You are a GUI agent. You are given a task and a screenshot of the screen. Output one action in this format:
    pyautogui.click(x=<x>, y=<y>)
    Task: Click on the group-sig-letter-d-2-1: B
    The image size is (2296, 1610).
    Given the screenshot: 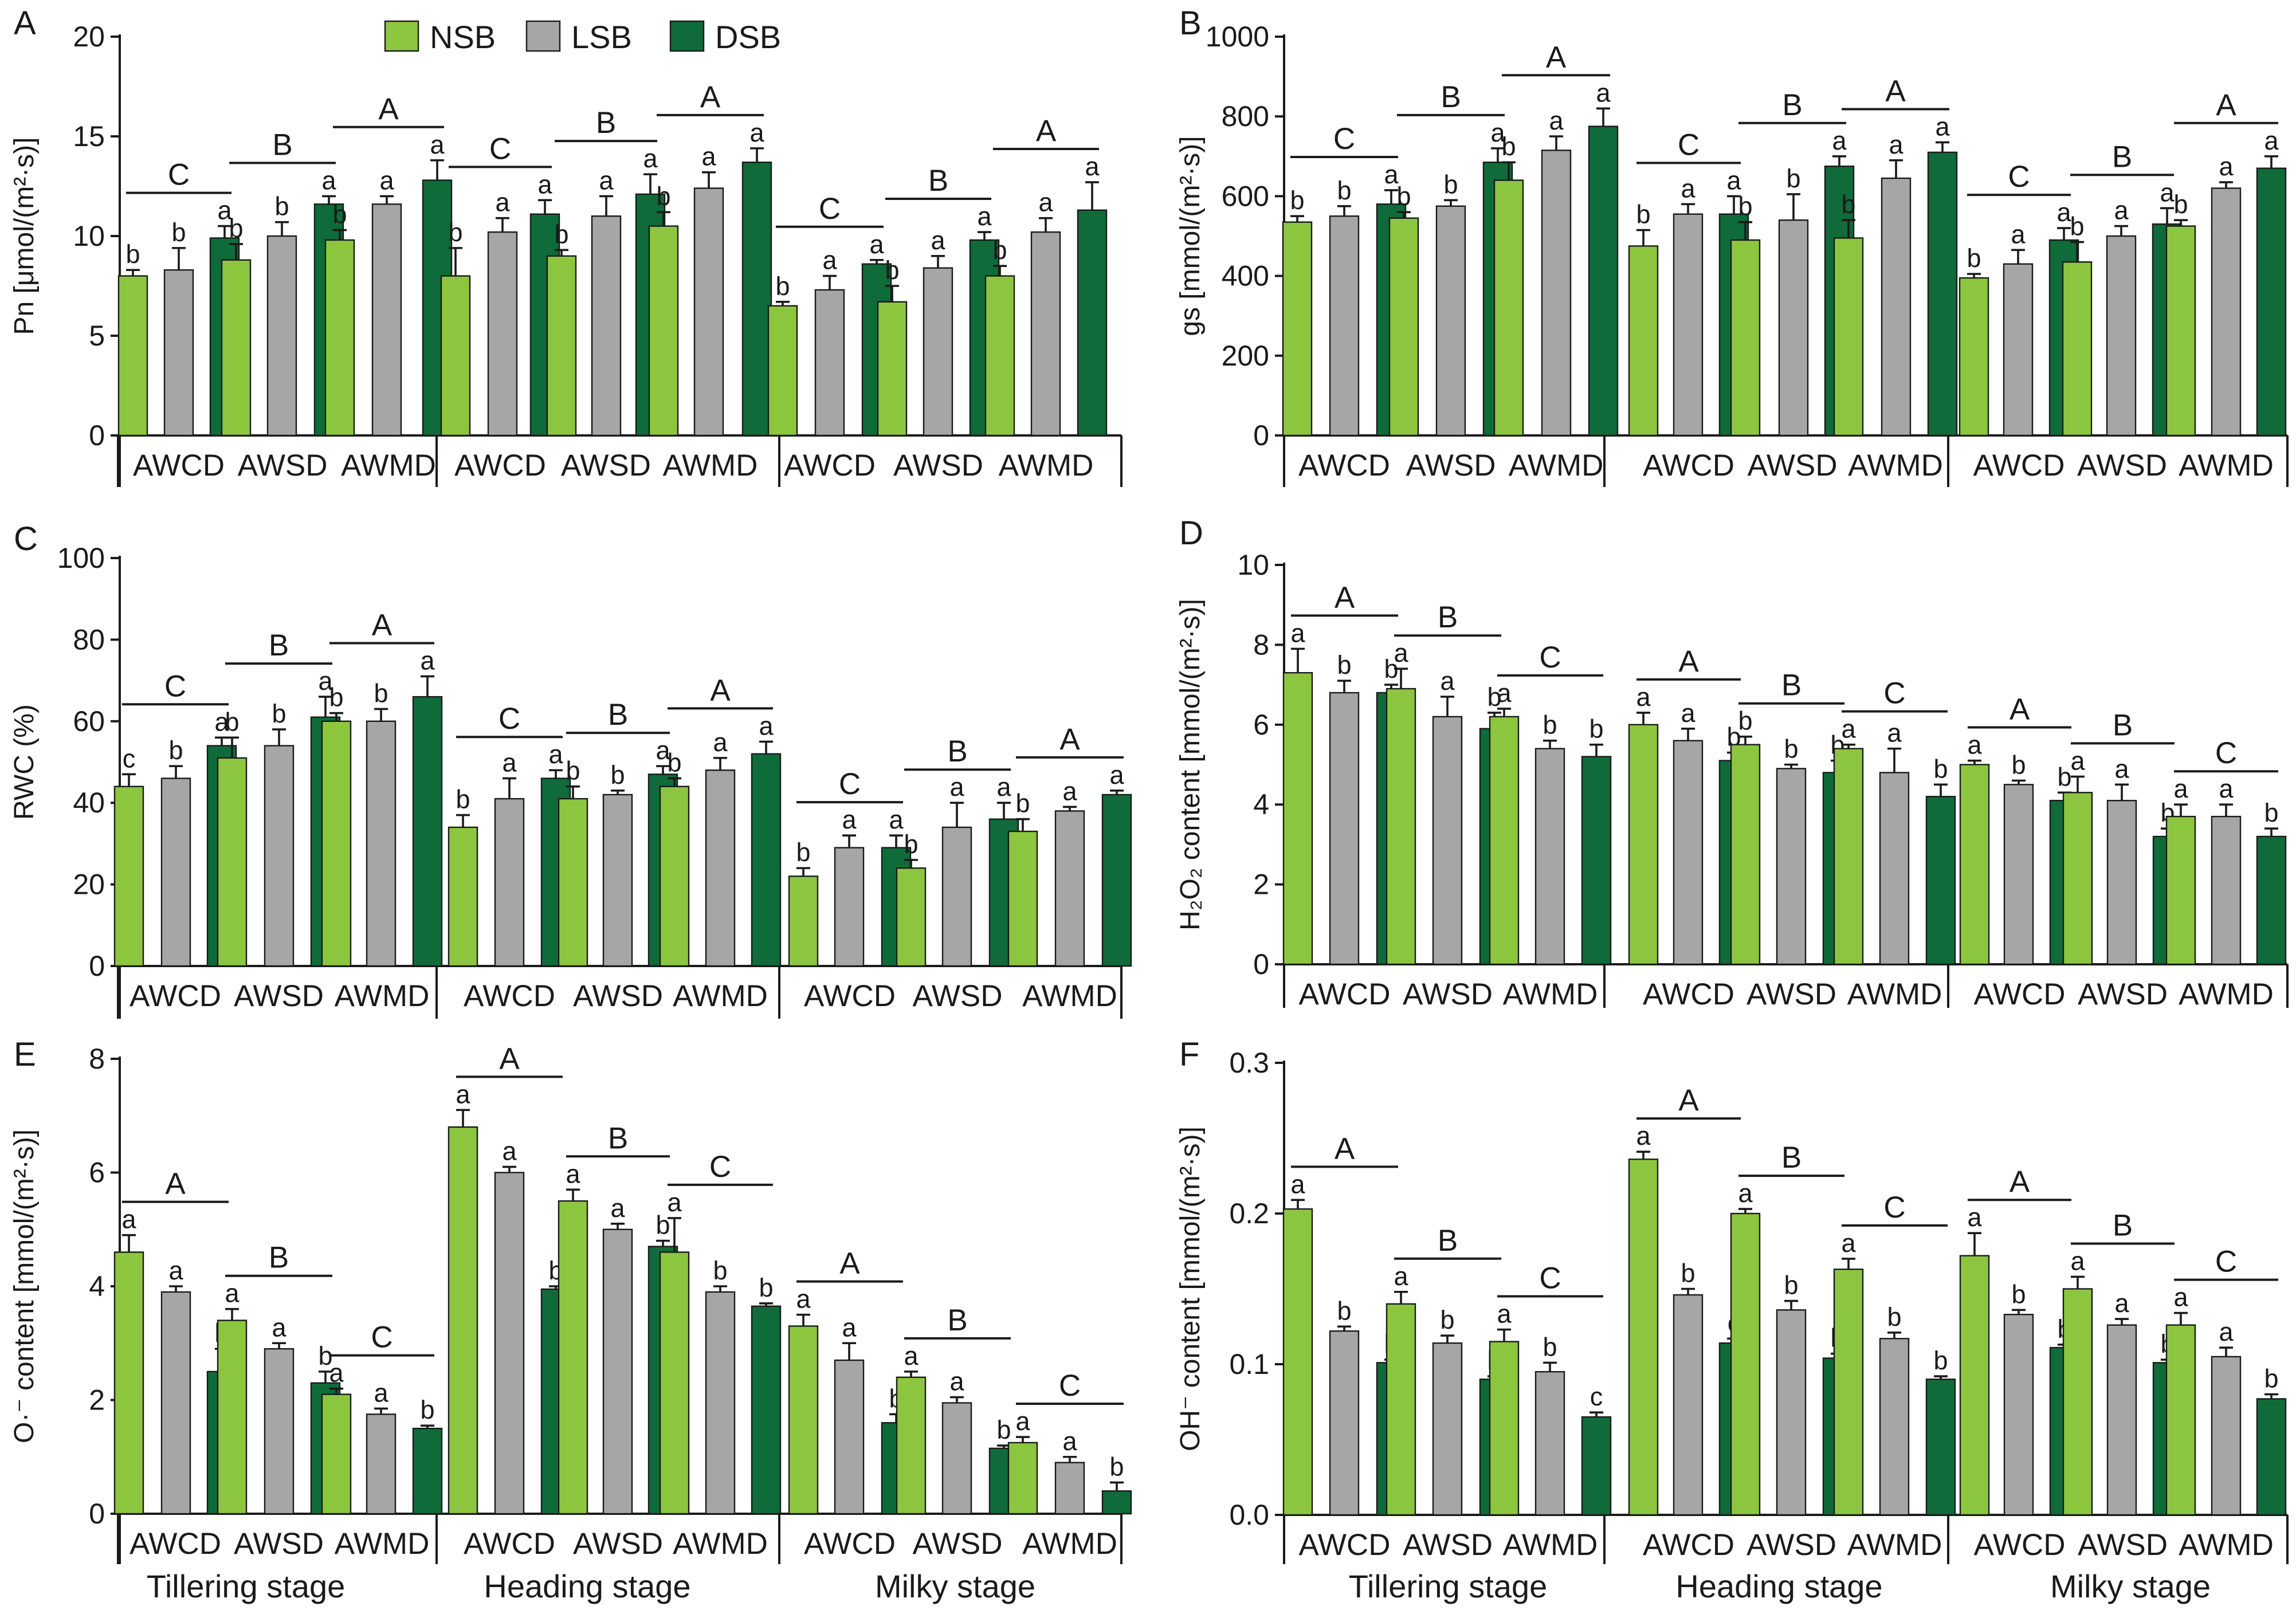 What is the action you would take?
    pyautogui.click(x=2123, y=725)
    